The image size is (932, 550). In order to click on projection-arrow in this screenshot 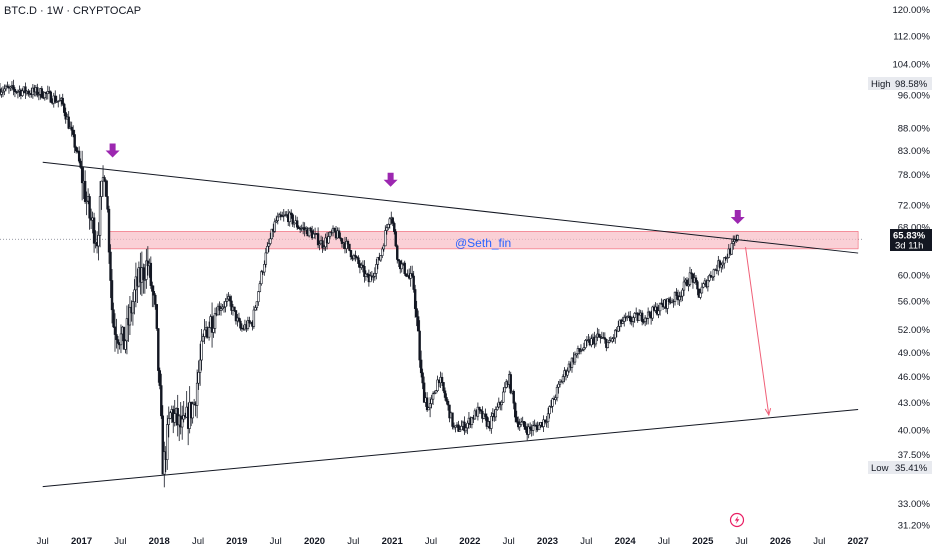, I will do `click(757, 331)`.